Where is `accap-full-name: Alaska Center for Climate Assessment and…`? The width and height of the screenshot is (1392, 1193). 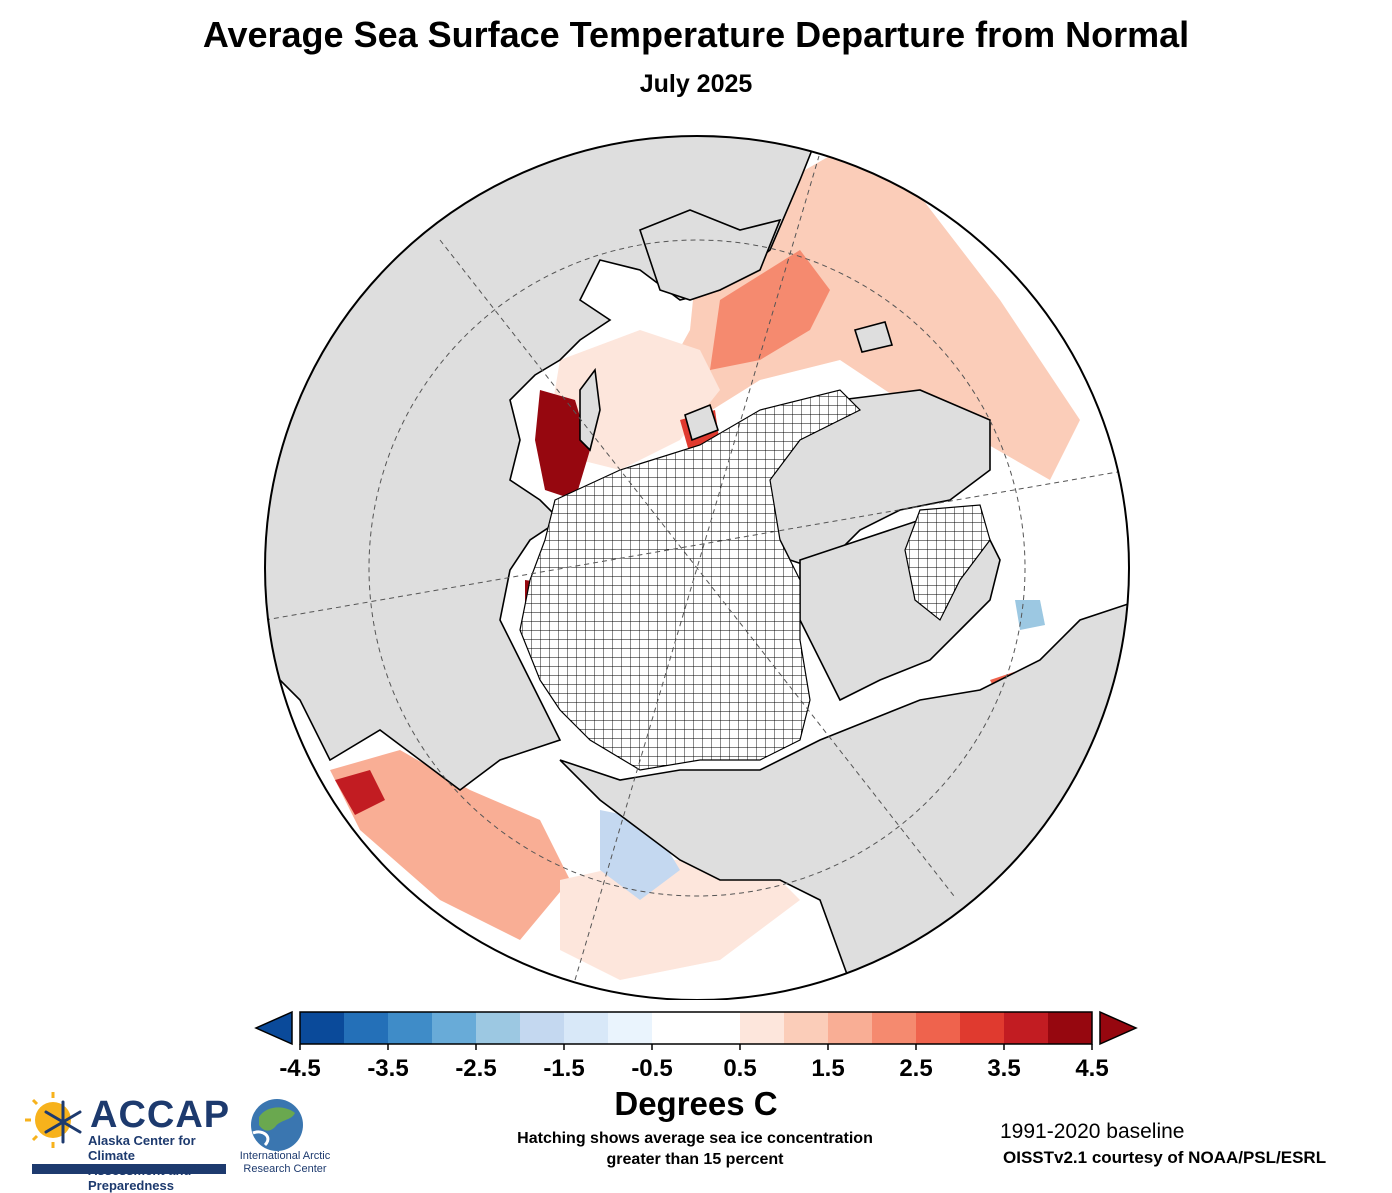 accap-full-name: Alaska Center for Climate Assessment and… is located at coordinates (163, 1163).